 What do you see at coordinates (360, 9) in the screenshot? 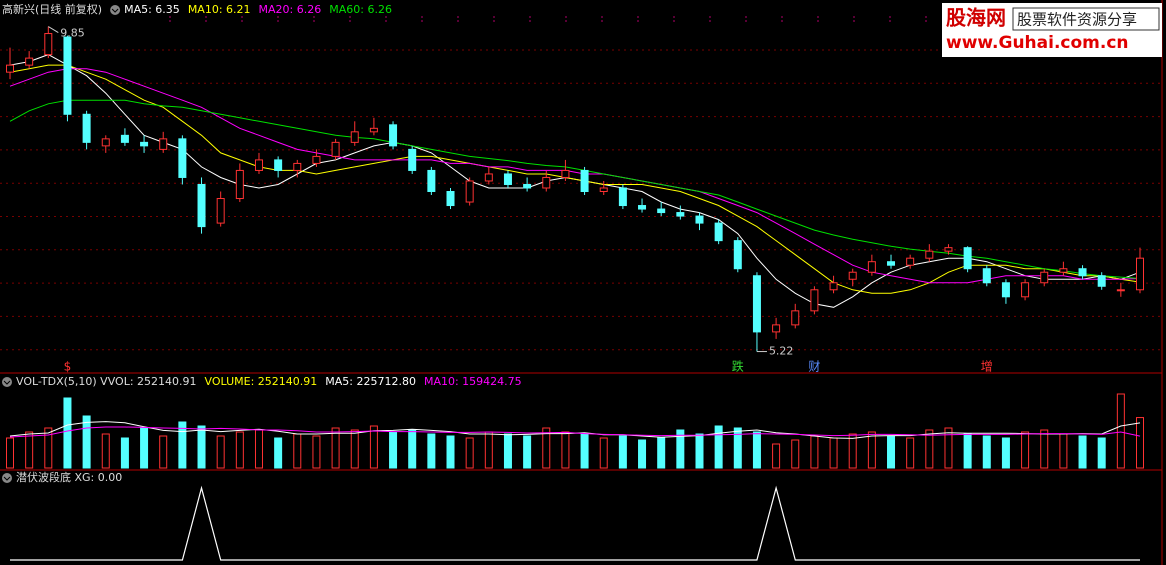
I see `header-text: MA60: 6.26` at bounding box center [360, 9].